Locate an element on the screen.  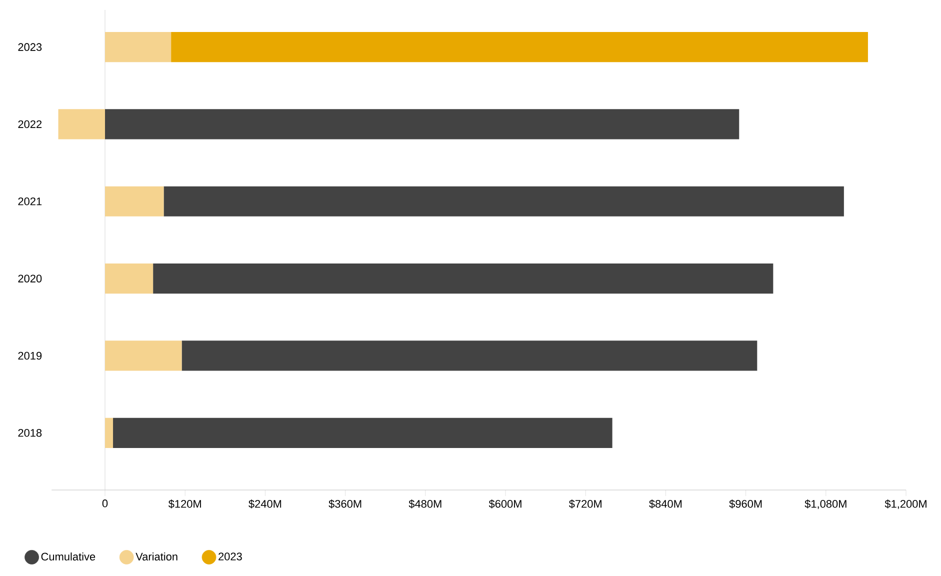
x-tick-label: $960M is located at coordinates (745, 504).